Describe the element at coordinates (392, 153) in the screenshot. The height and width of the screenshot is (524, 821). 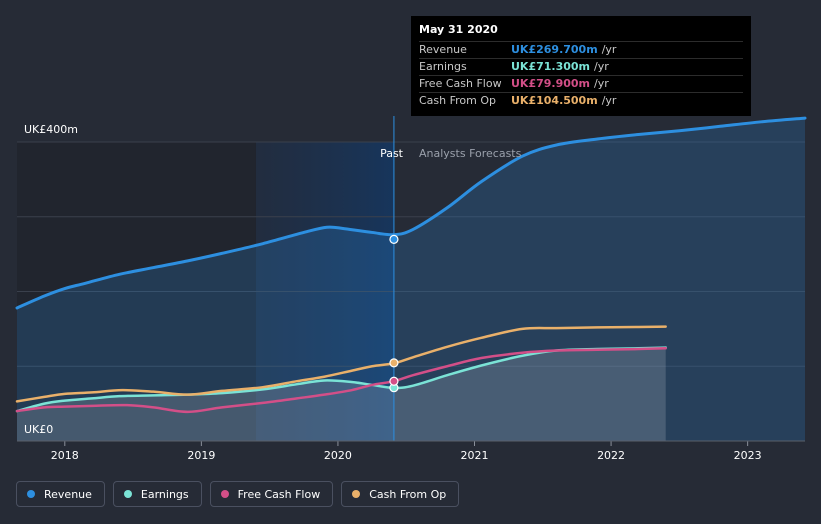
I see `past-label: Past` at that location.